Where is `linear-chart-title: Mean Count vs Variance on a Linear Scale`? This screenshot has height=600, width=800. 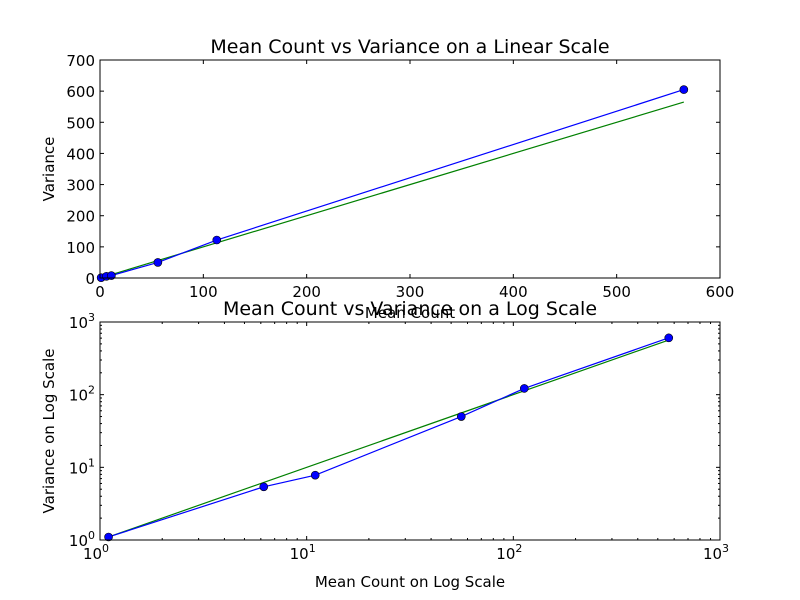
linear-chart-title: Mean Count vs Variance on a Linear Scale is located at coordinates (409, 47).